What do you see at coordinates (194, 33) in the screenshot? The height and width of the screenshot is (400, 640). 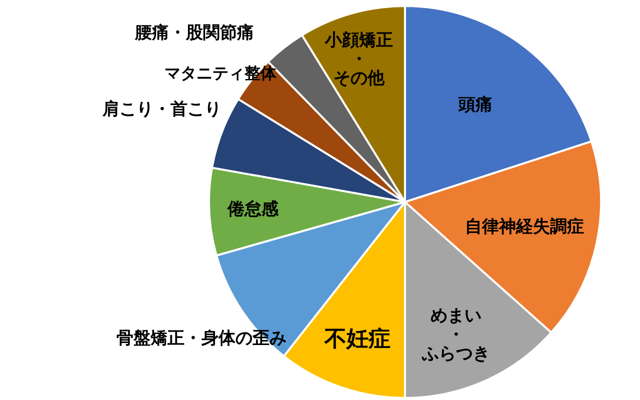 I see `slice-label: 腰痛・股関節痛` at bounding box center [194, 33].